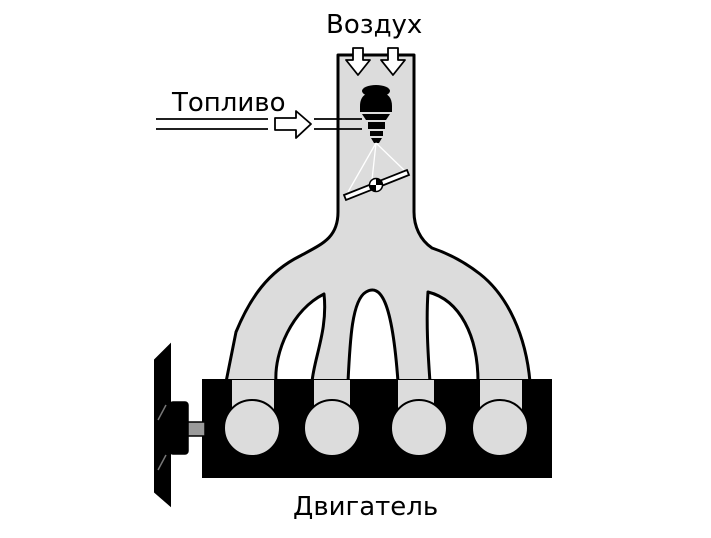  What do you see at coordinates (366, 507) in the screenshot?
I see `engine-label: Двигатель` at bounding box center [366, 507].